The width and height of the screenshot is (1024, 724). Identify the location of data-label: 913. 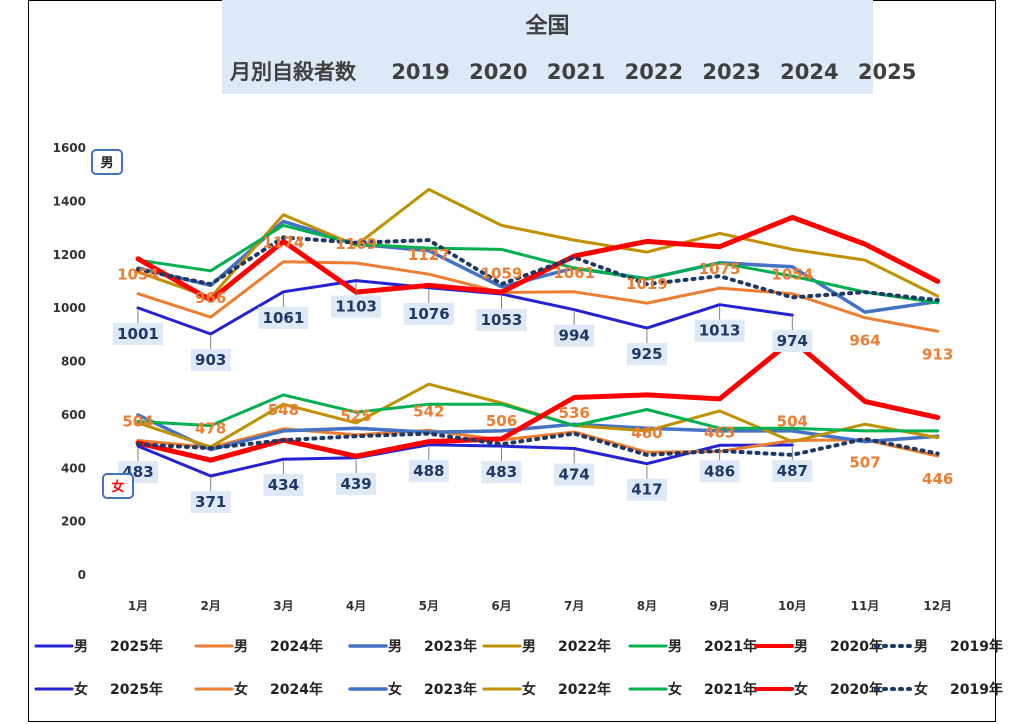
(937, 354).